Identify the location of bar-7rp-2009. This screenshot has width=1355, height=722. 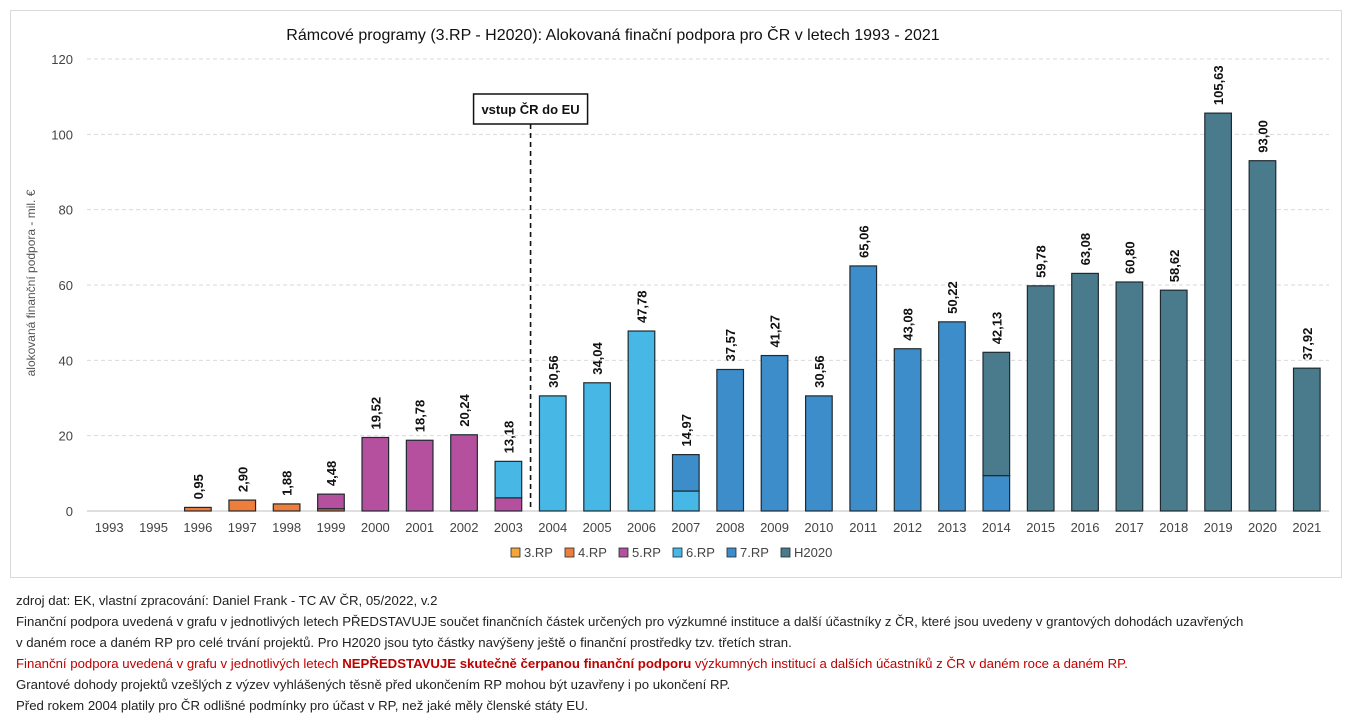
(774, 433).